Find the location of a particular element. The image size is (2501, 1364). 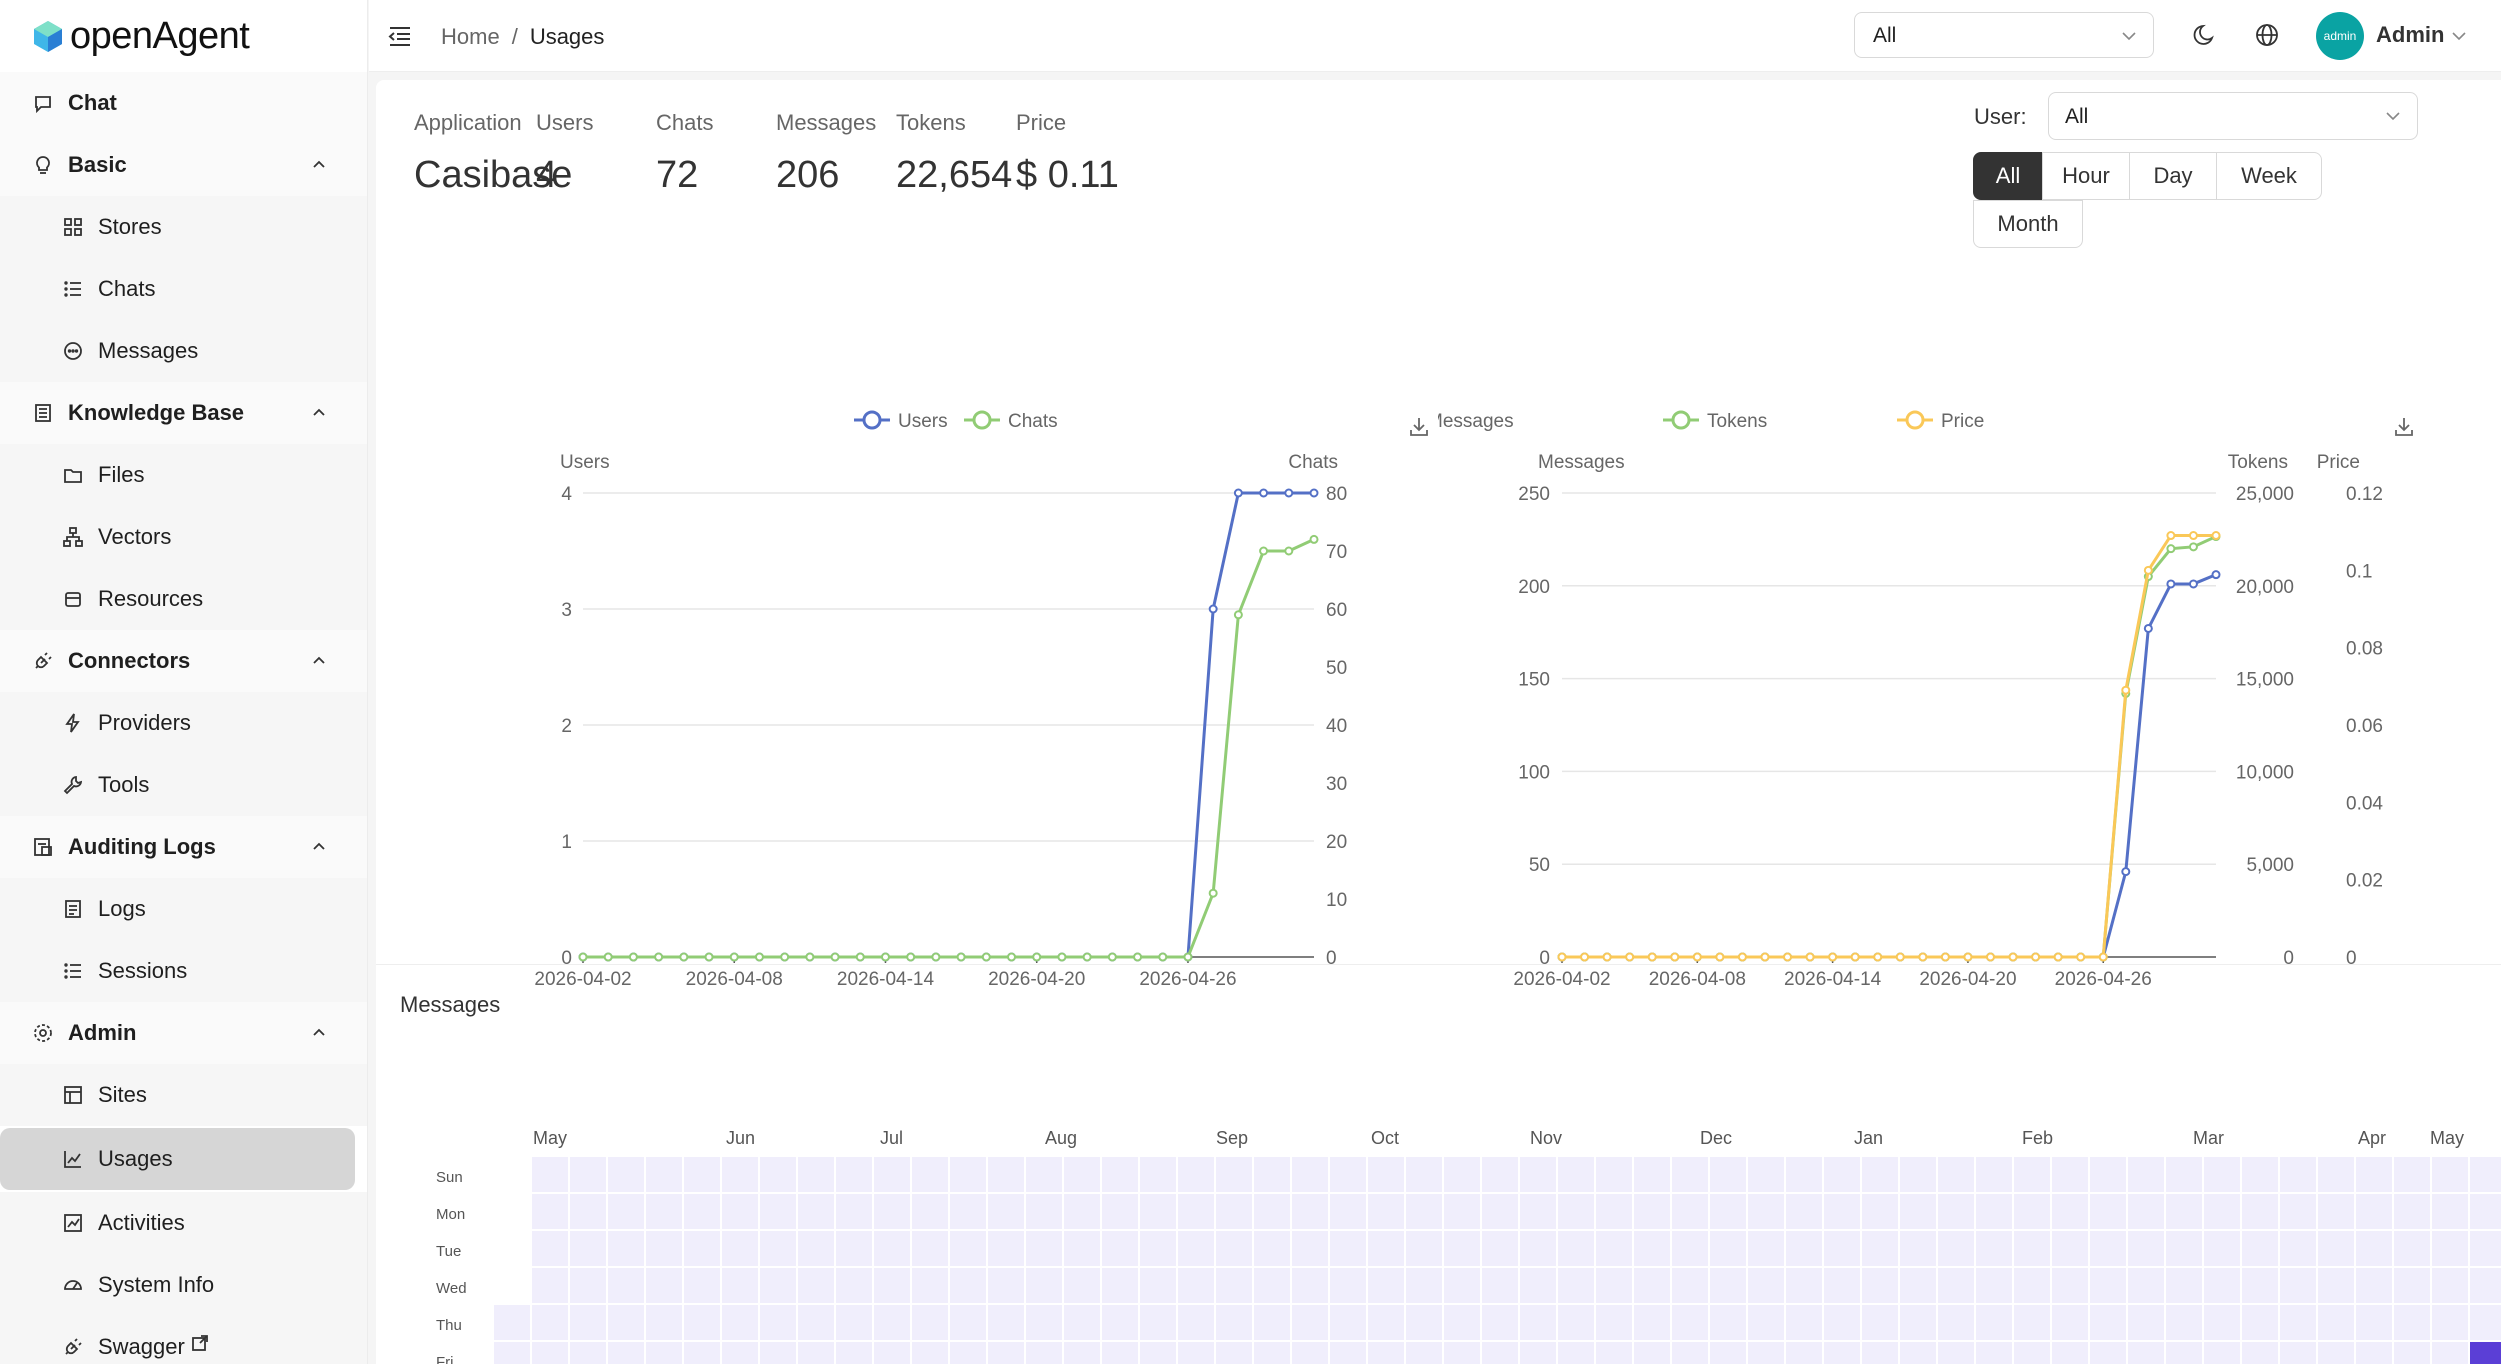

download-icon is located at coordinates (2404, 427).